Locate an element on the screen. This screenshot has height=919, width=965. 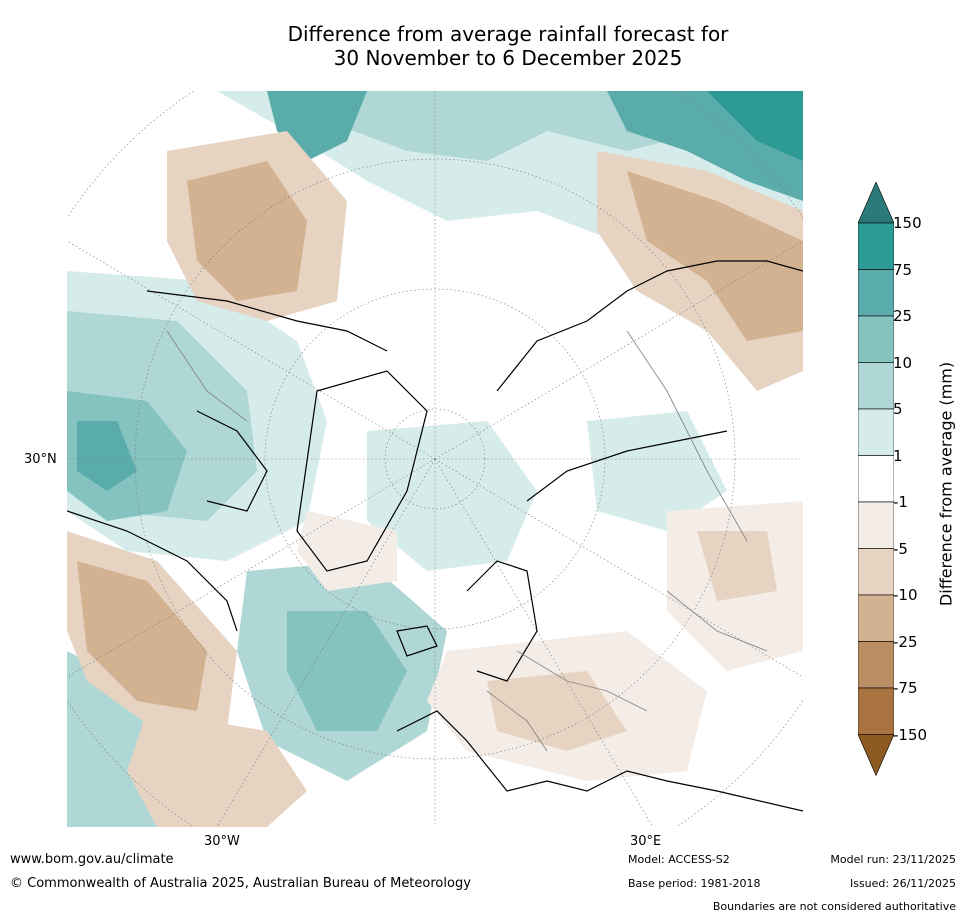
brown-region-pacific-core is located at coordinates (142, 636).